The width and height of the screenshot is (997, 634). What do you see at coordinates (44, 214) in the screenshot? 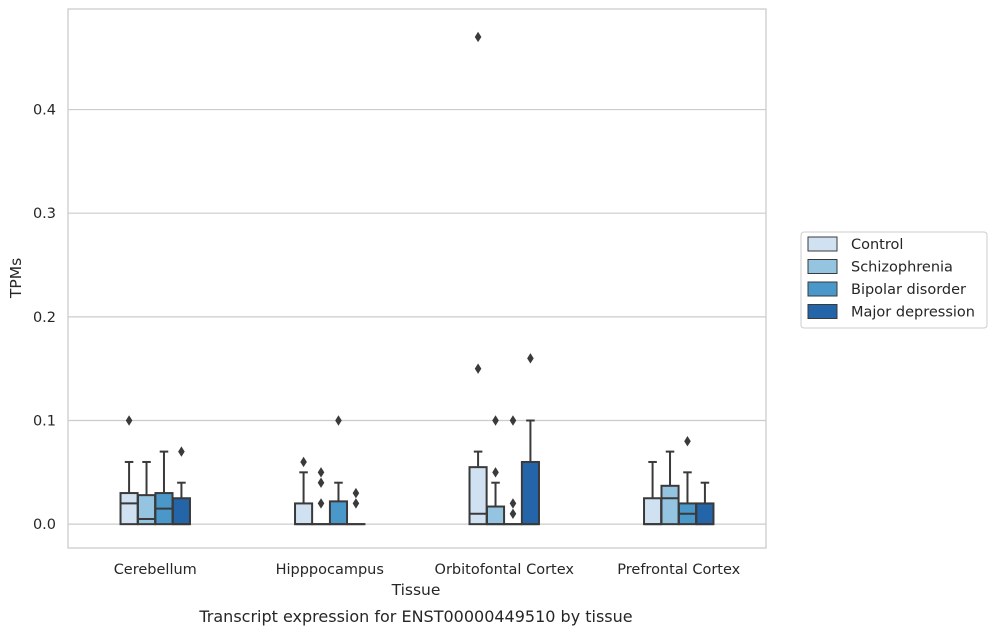
I see `y-tick-label: 0.3` at bounding box center [44, 214].